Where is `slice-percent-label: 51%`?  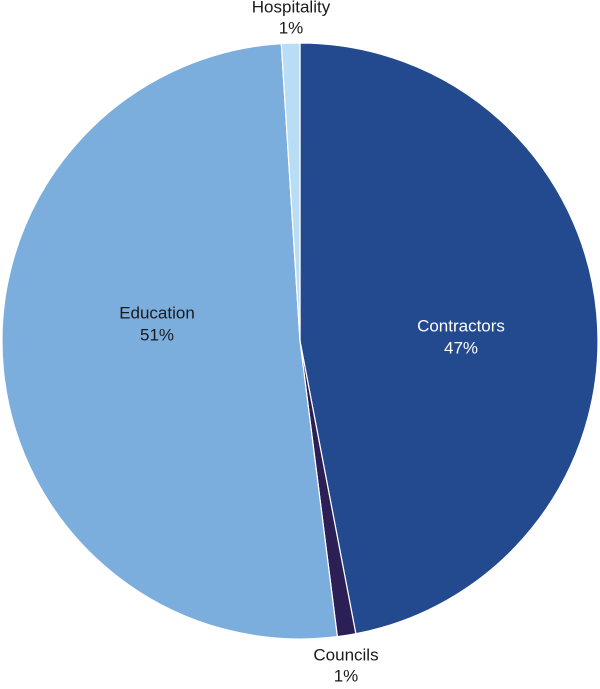 slice-percent-label: 51% is located at coordinates (157, 334).